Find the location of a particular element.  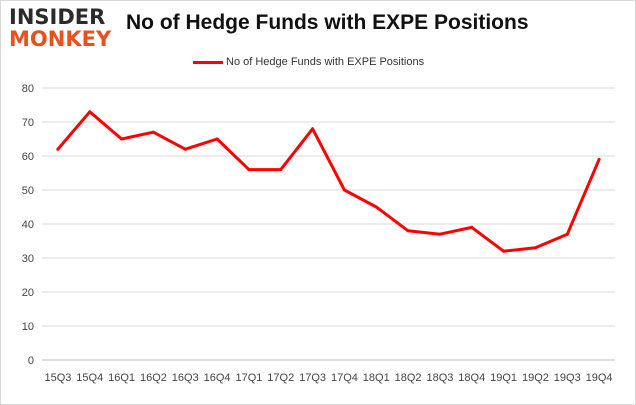

y-tick-label: 70 is located at coordinates (28, 123).